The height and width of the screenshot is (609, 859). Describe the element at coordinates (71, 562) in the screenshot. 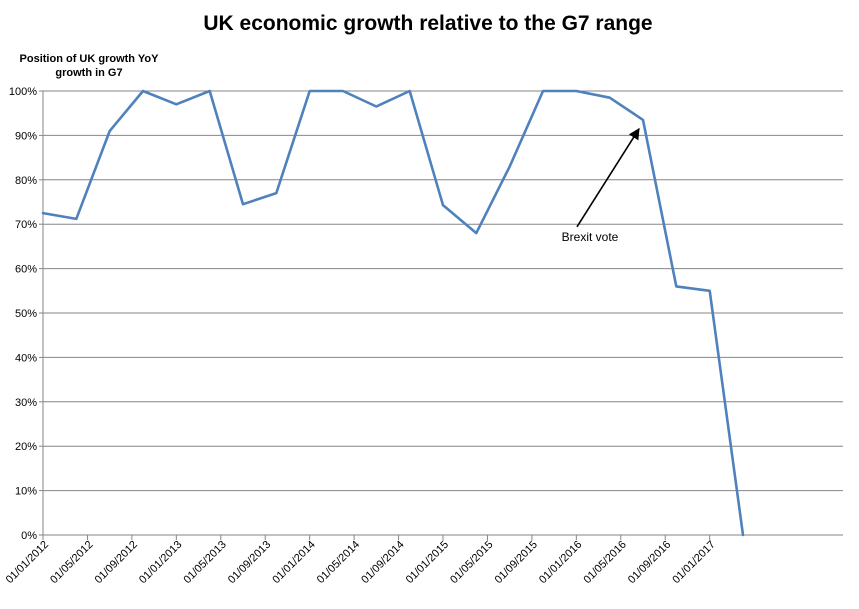

I see `x-tick-label: 01/05/2012` at that location.